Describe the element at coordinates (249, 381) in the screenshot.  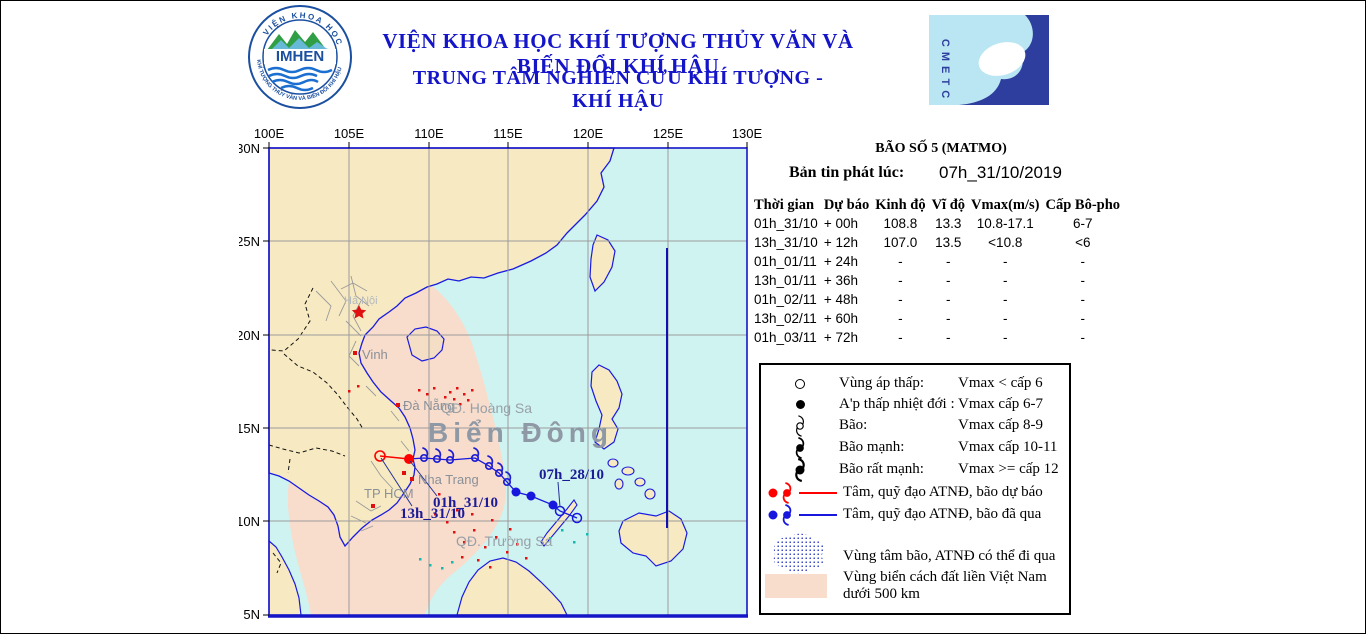
I see `lat-axis-labels: 30N 25N 20N 15N 10N 5N` at that location.